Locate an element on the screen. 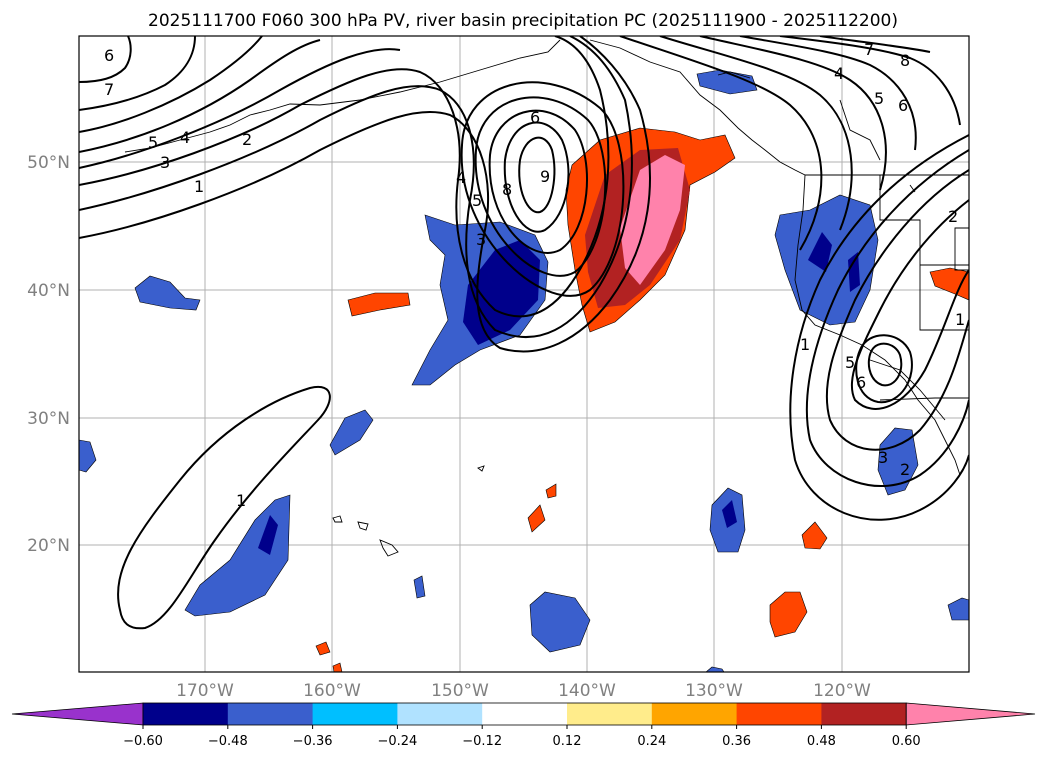  colorbar-tick-label: −0.36 is located at coordinates (313, 741).